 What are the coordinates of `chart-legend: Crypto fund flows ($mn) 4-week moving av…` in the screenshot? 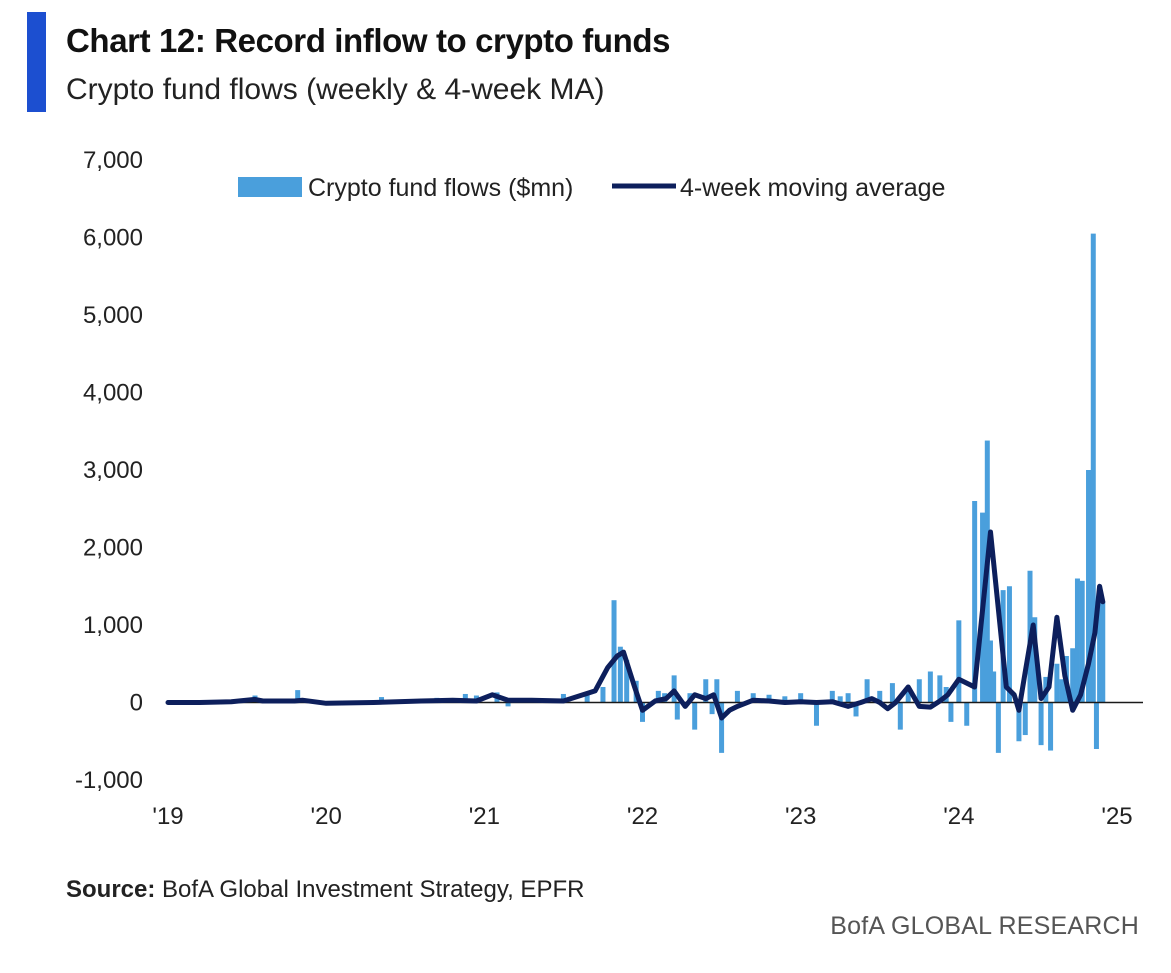 It's located at (591, 188).